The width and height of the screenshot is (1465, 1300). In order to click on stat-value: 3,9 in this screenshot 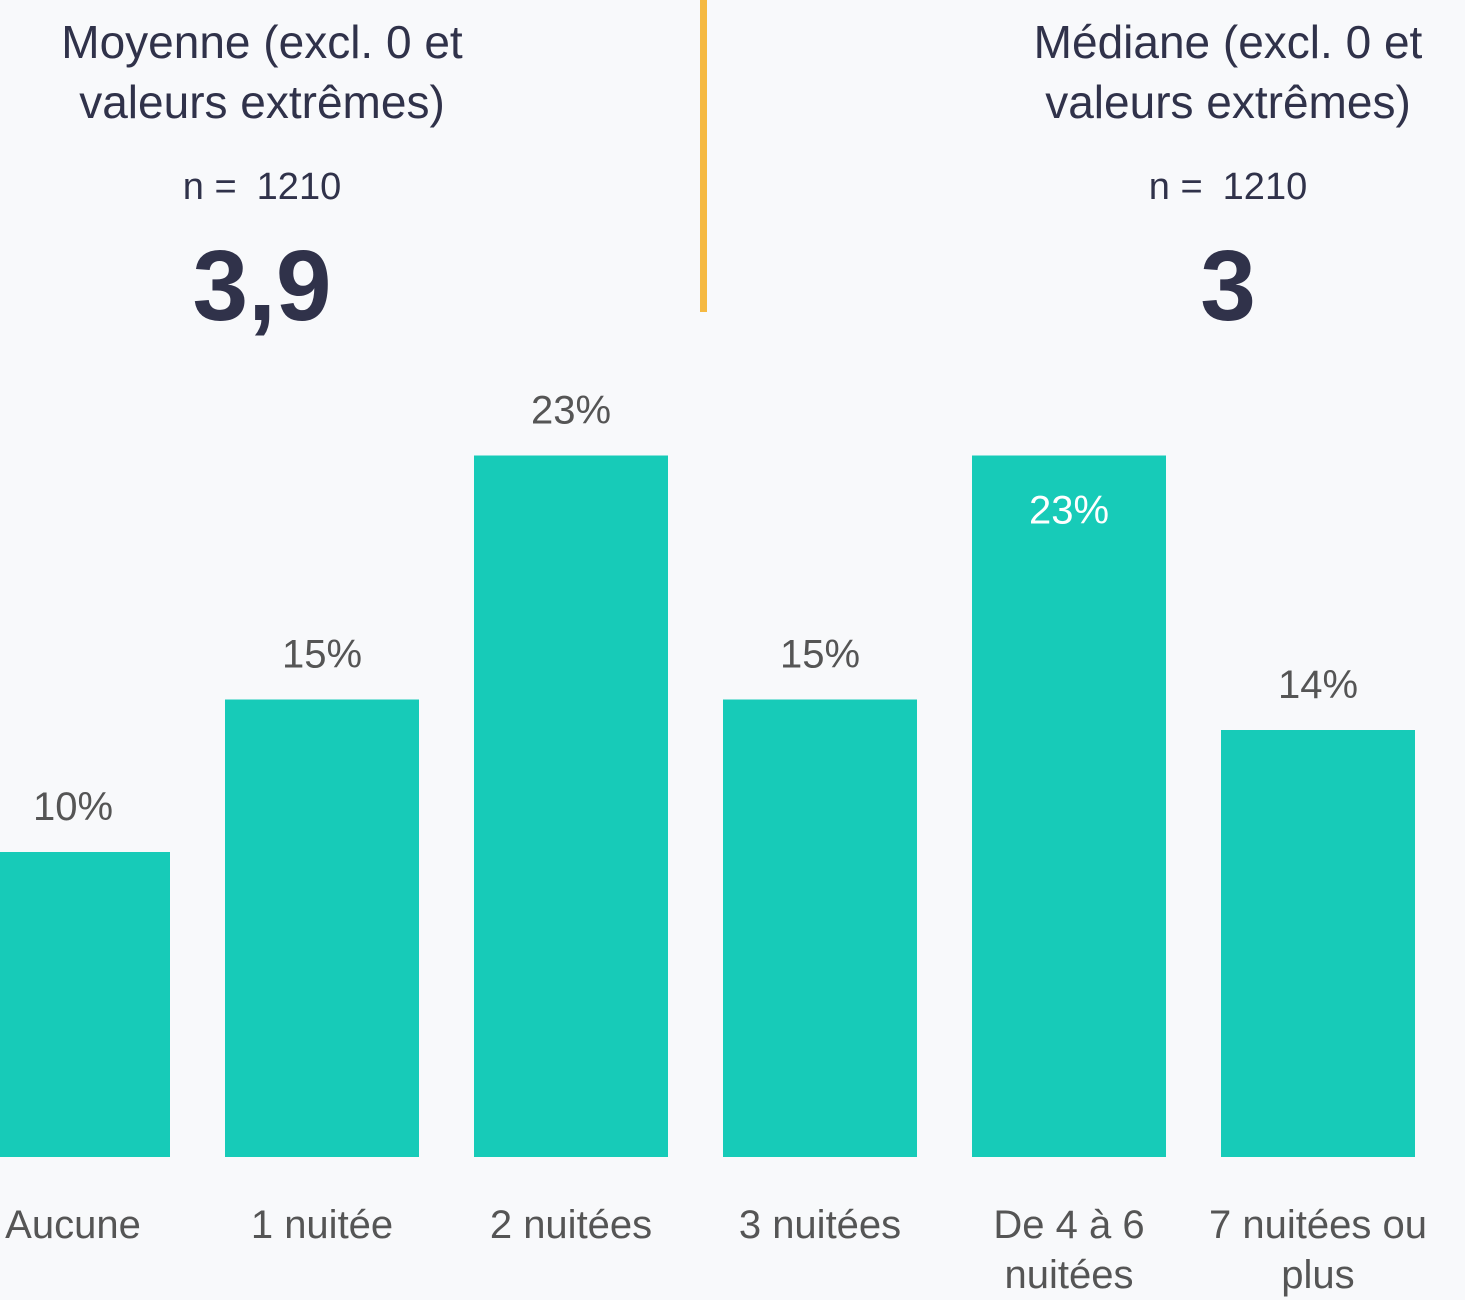, I will do `click(262, 286)`.